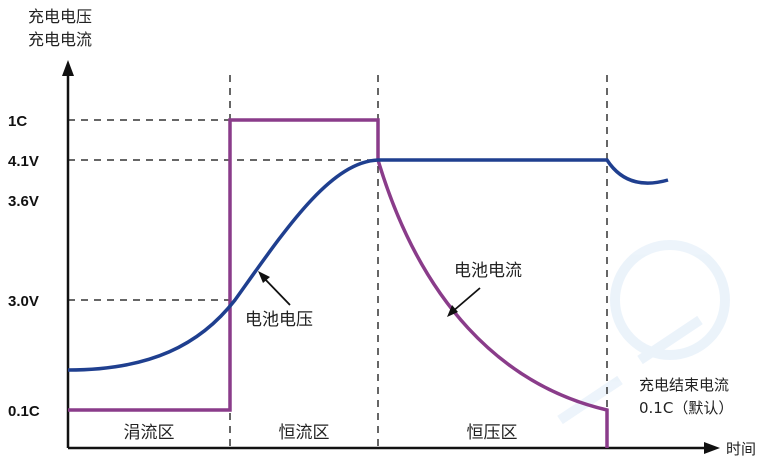 Image resolution: width=778 pixels, height=459 pixels. What do you see at coordinates (488, 271) in the screenshot?
I see `current-label: 电池电流` at bounding box center [488, 271].